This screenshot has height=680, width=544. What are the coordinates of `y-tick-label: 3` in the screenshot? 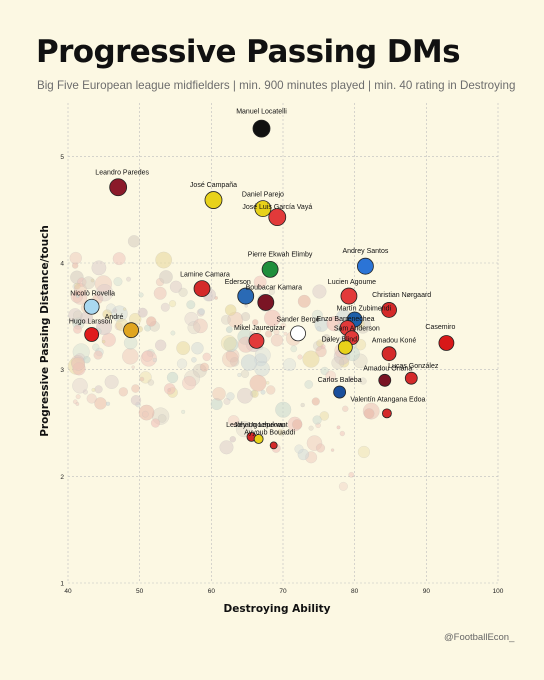 It's located at (62, 370).